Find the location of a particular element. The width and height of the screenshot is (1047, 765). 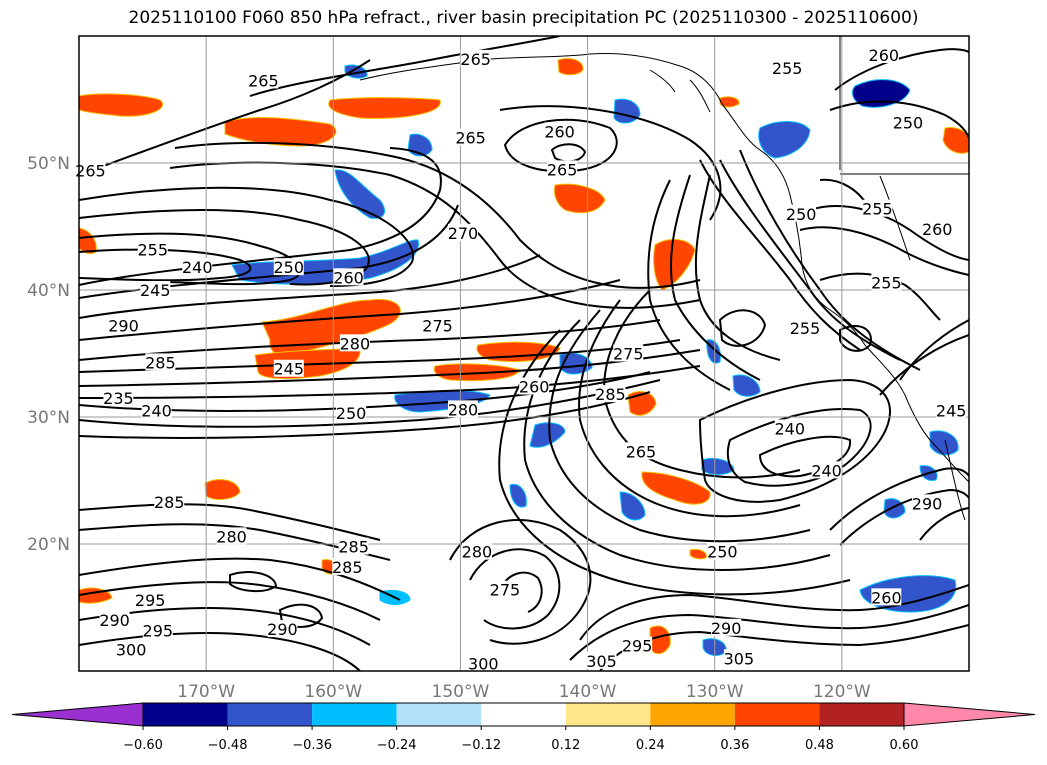

contour-label: 245 is located at coordinates (951, 411).